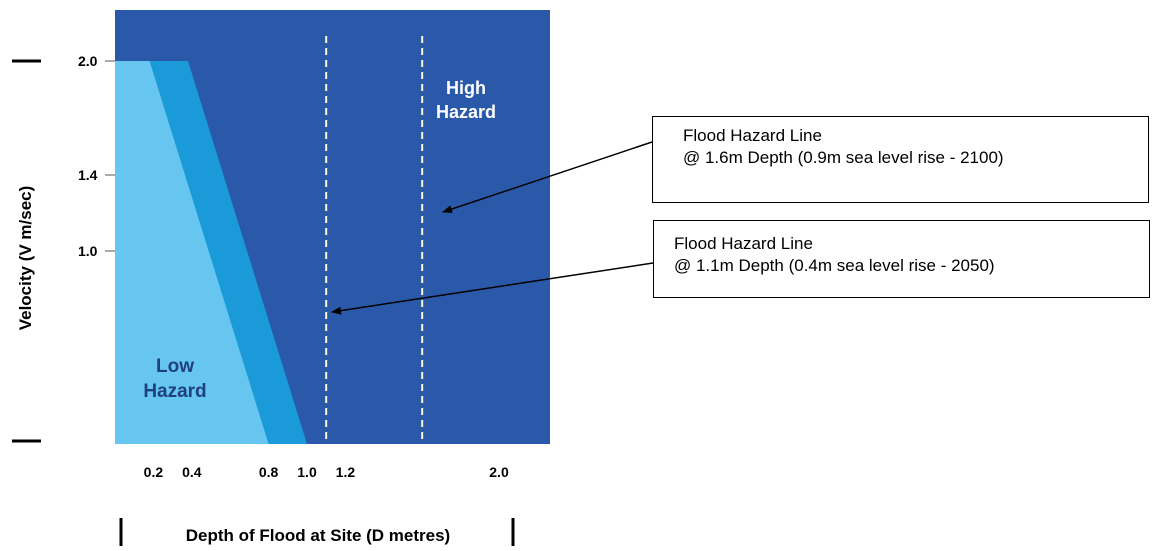  I want to click on x-tick-label: 1.0, so click(307, 472).